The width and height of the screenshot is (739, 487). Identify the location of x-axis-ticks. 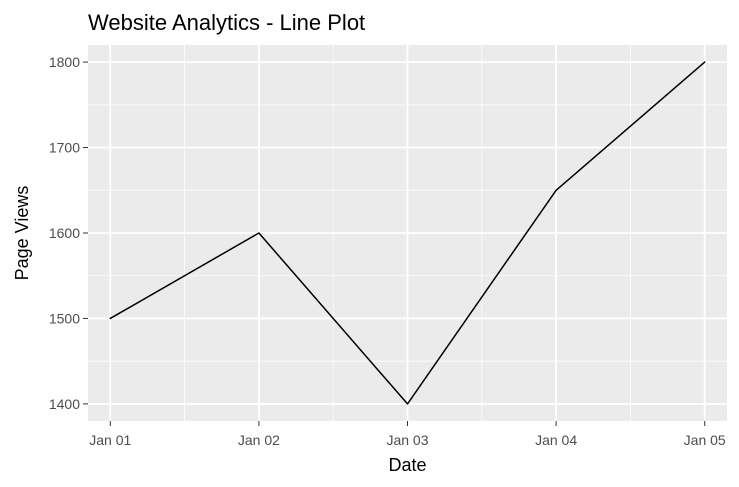
(407, 423).